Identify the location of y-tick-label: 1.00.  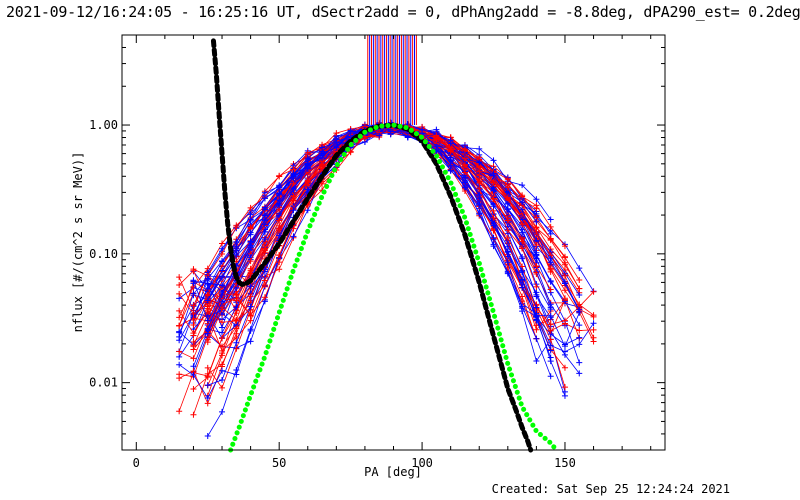
(103, 125).